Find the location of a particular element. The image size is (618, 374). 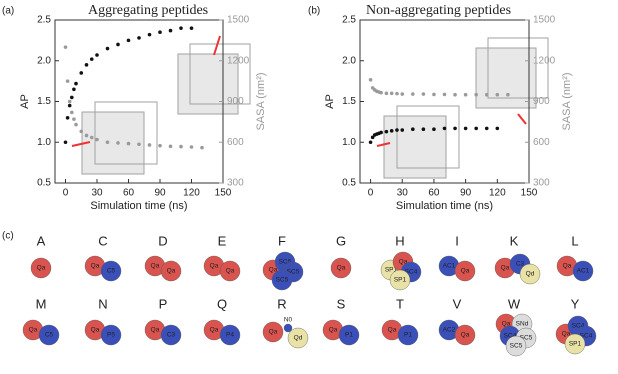

bead-label: N0 is located at coordinates (288, 320).